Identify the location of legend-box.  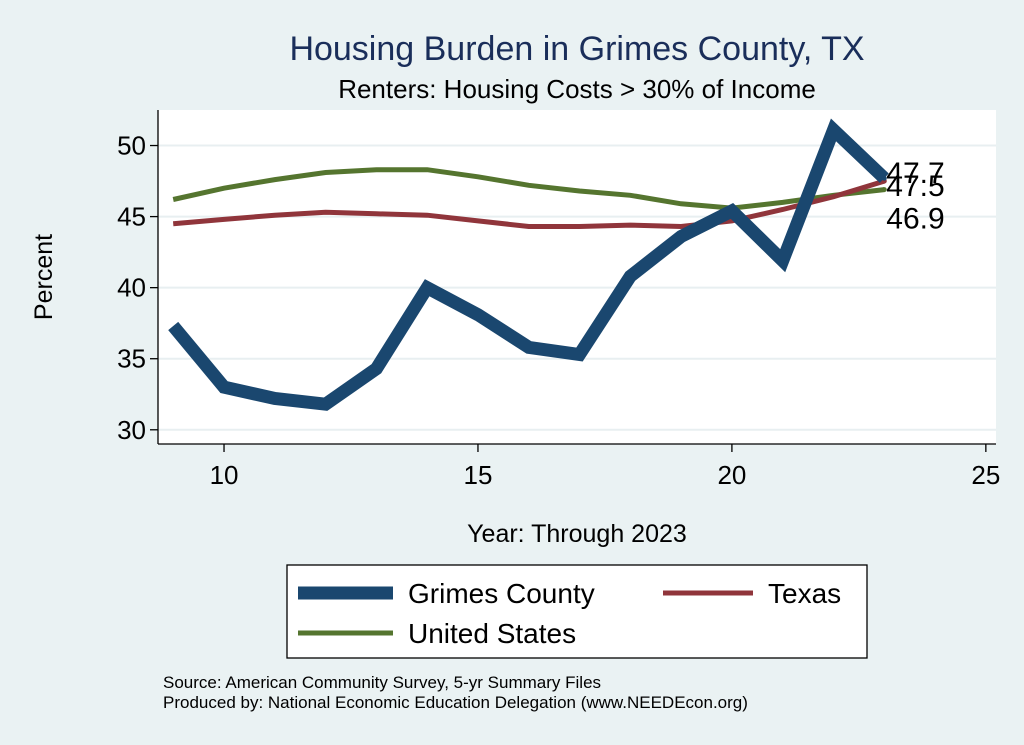
(577, 611).